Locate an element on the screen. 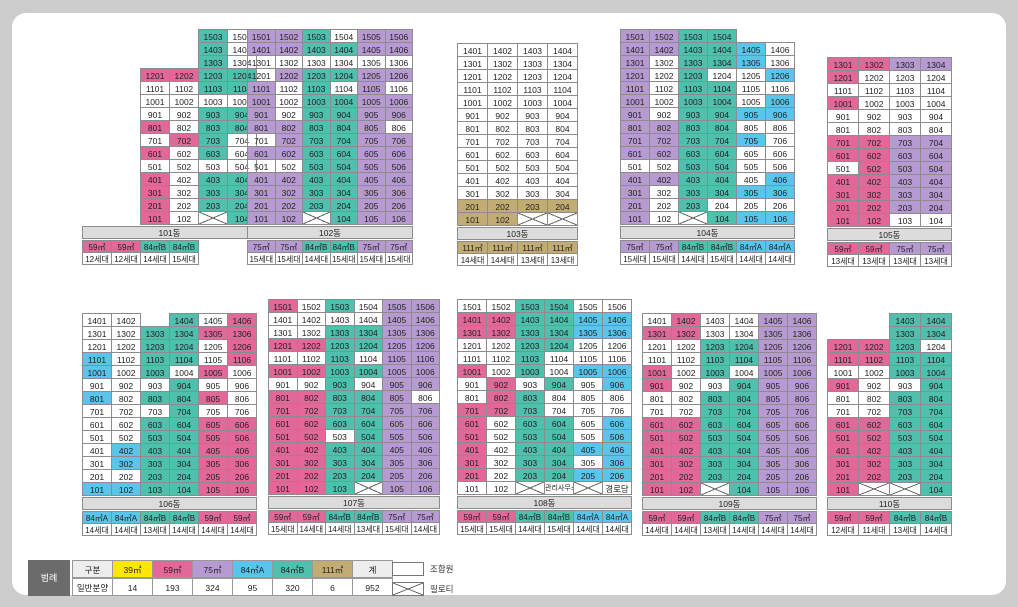 This screenshot has height=607, width=1018. unit-cell: 805 is located at coordinates (397, 397).